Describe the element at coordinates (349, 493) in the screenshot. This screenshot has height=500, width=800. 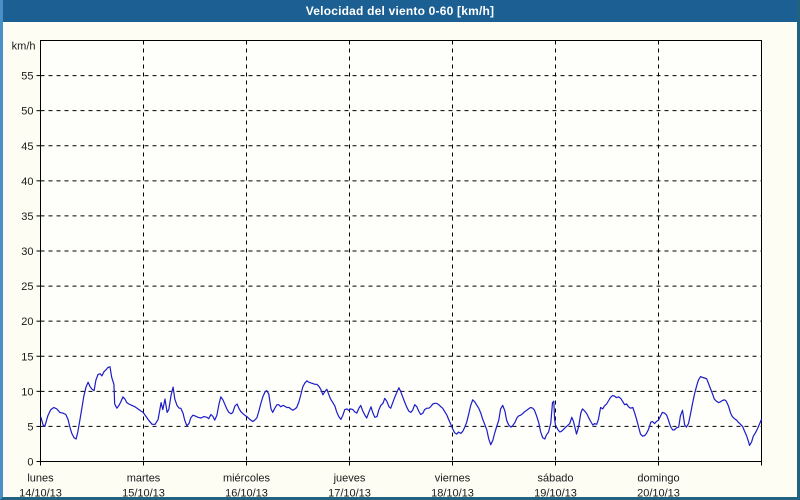
I see `day-date-label: 17/10/13` at that location.